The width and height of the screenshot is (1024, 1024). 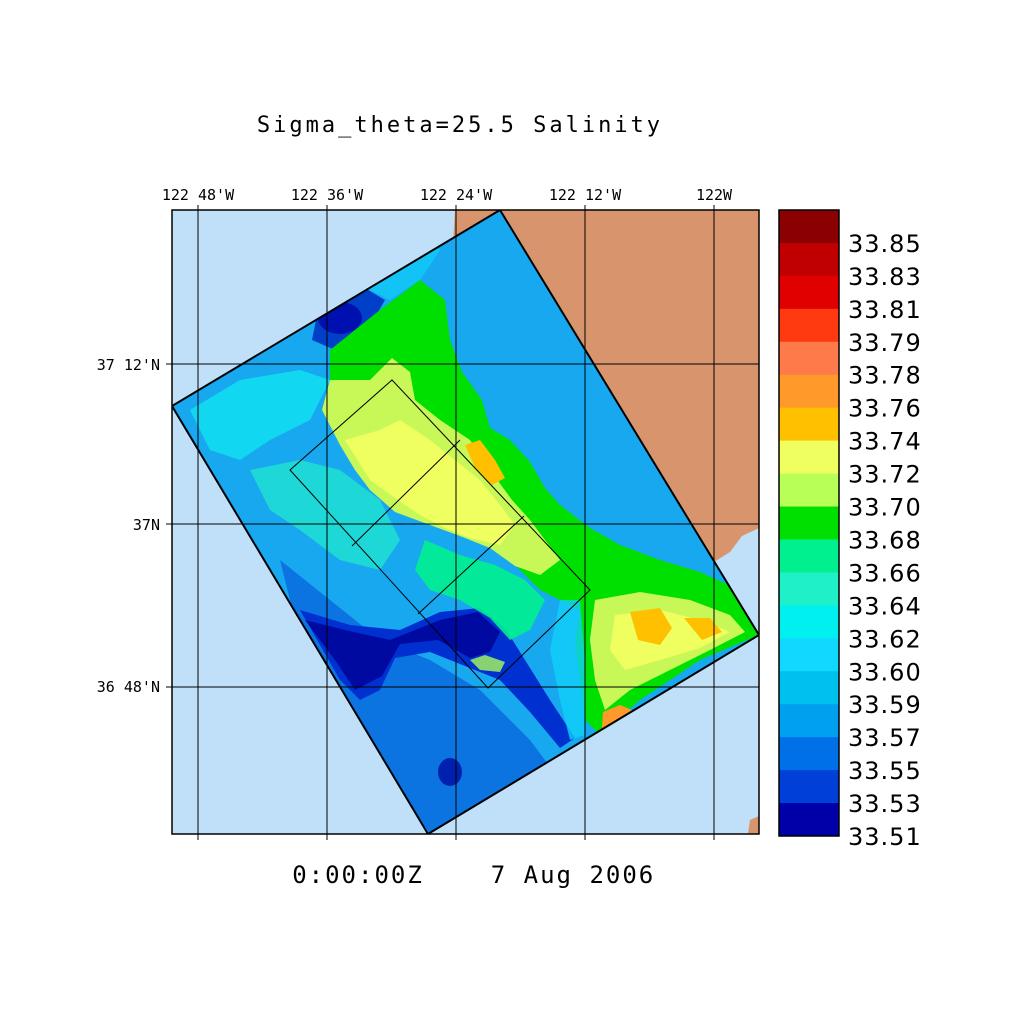 I want to click on colorbar-frame, so click(x=809, y=523).